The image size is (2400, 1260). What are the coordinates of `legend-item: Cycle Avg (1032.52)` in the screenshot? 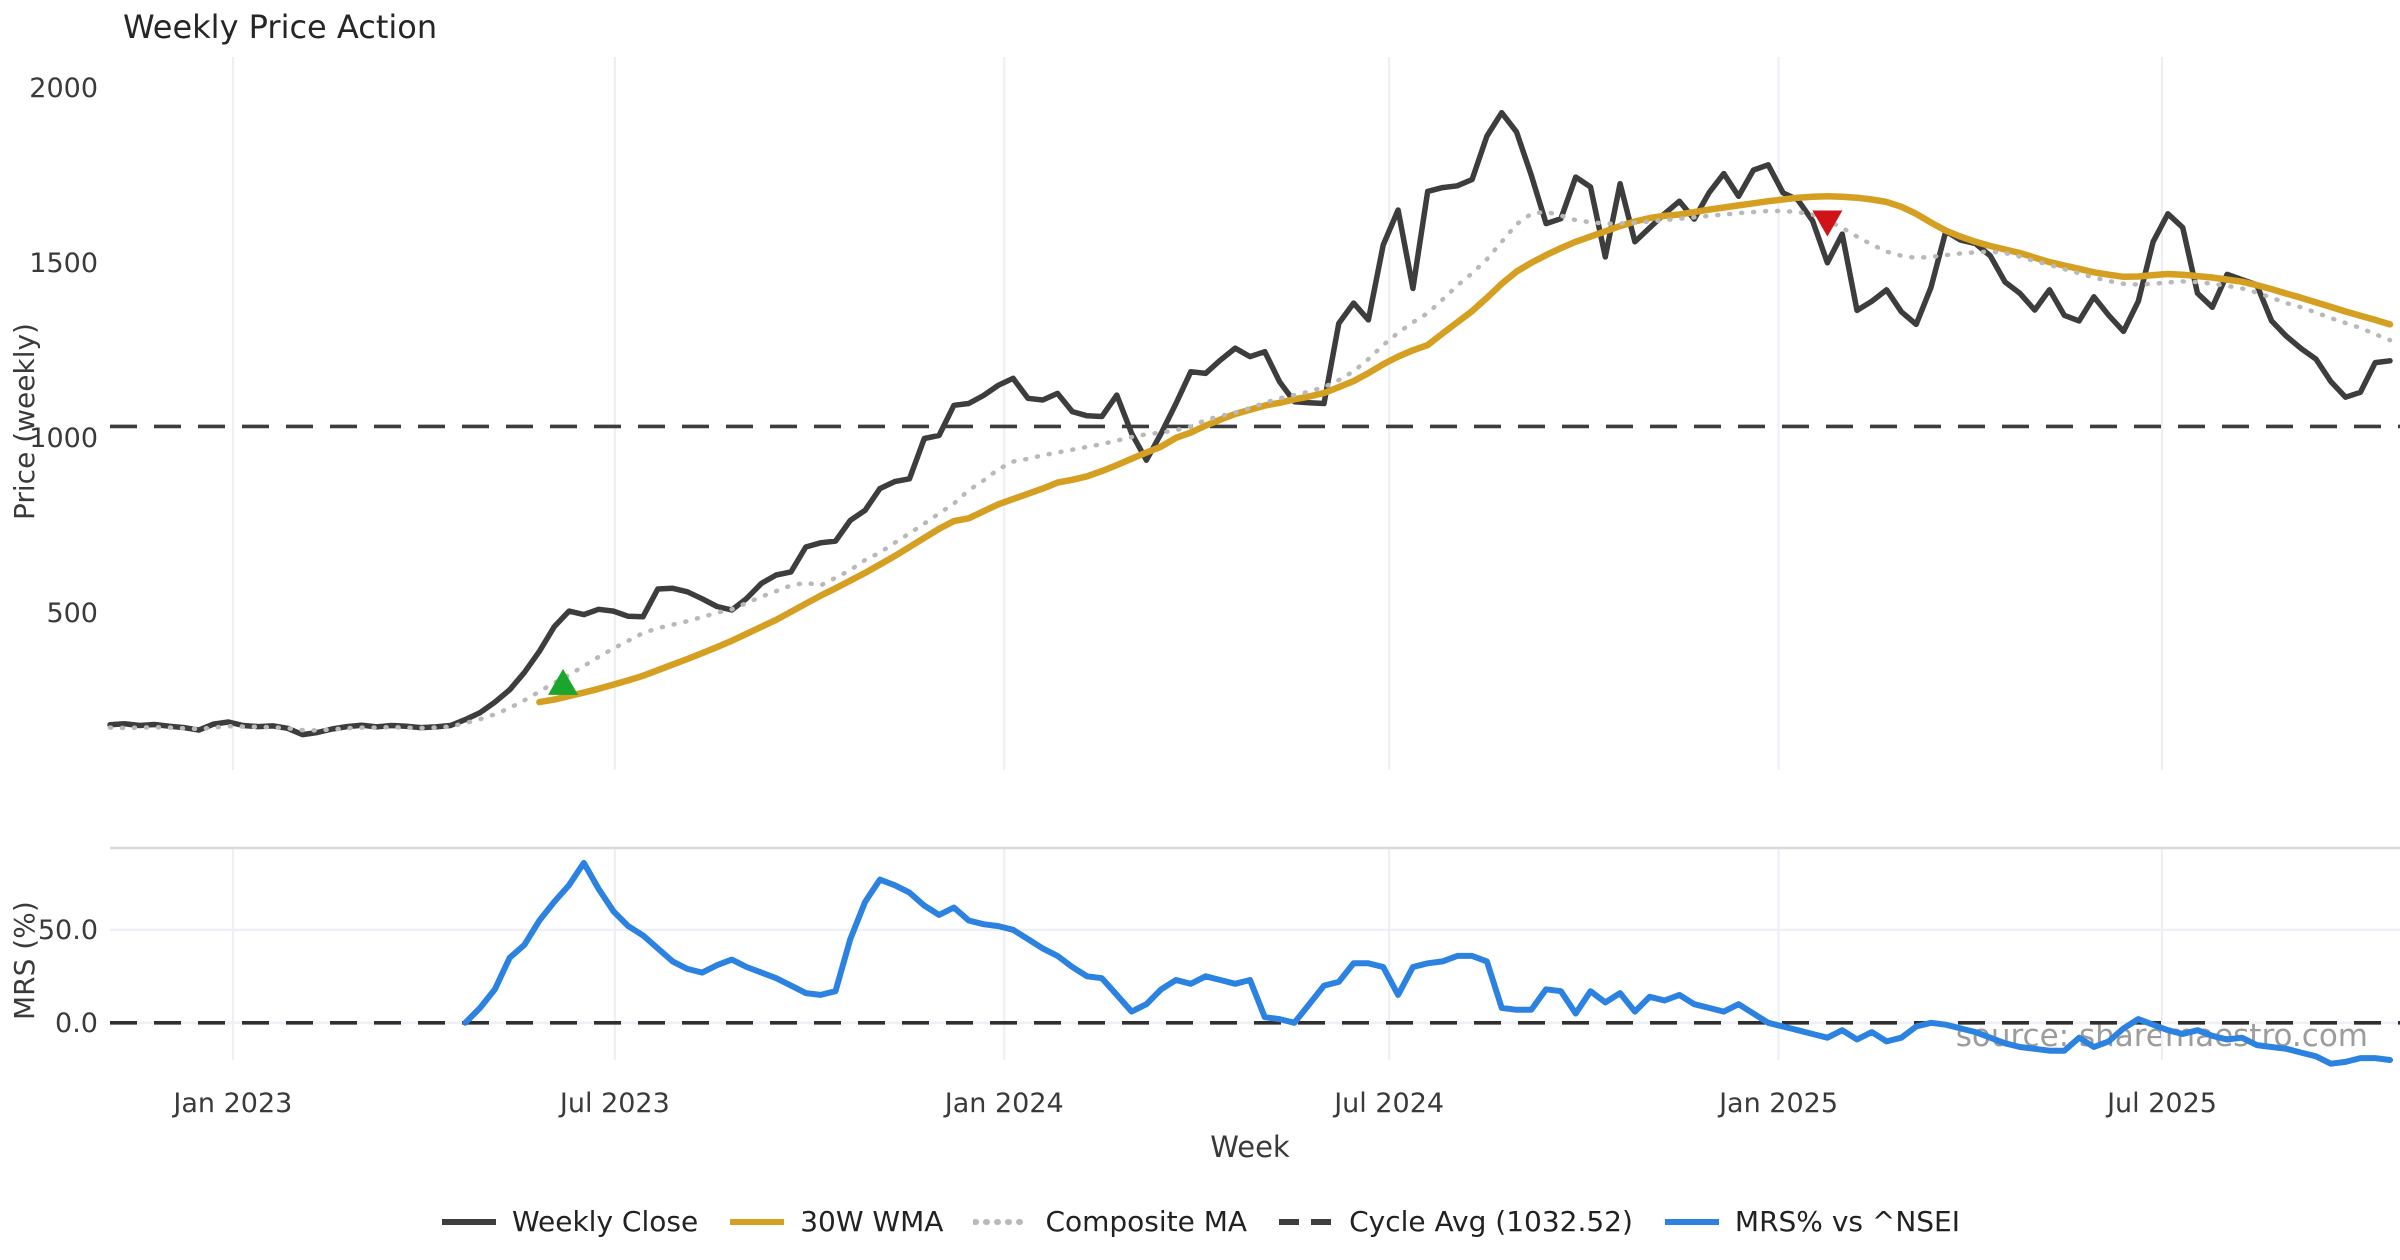 It's located at (1455, 1221).